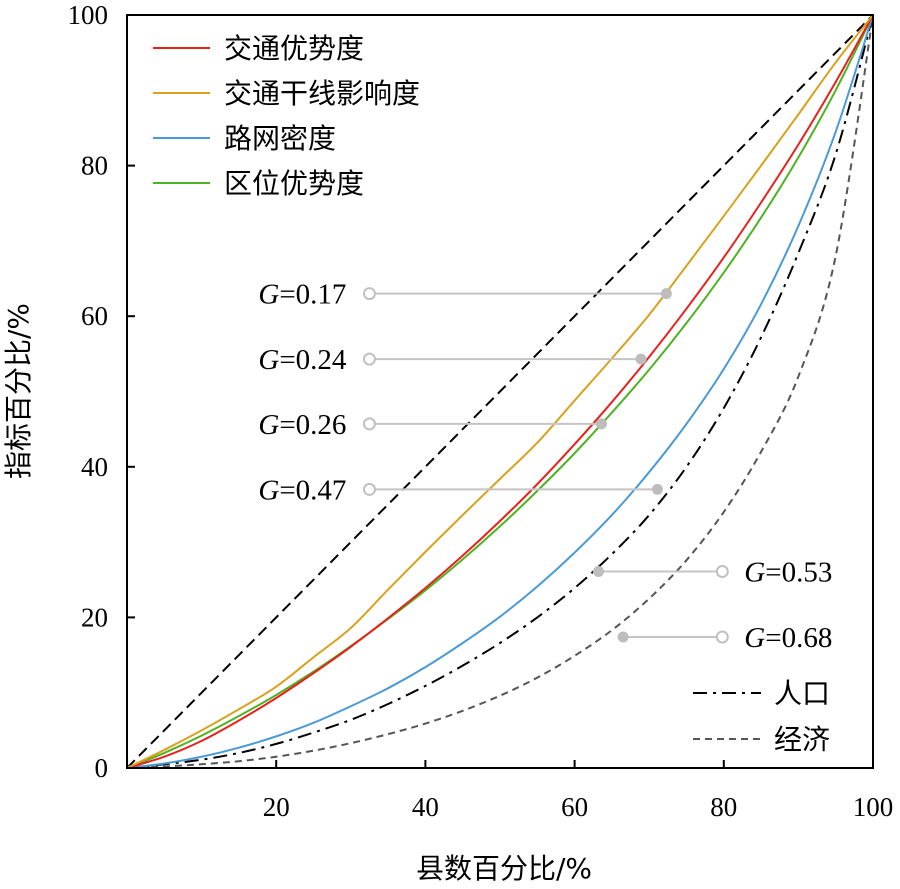  What do you see at coordinates (302, 360) in the screenshot?
I see `gini-label: G=0.24` at bounding box center [302, 360].